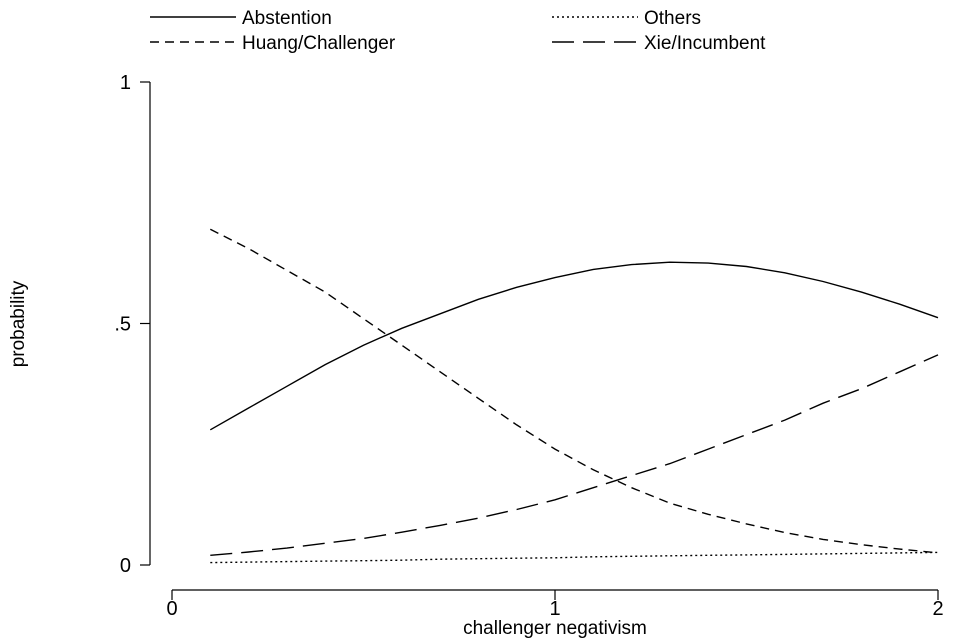  I want to click on legend-label-huang-challenger: Huang/Challenger, so click(319, 43).